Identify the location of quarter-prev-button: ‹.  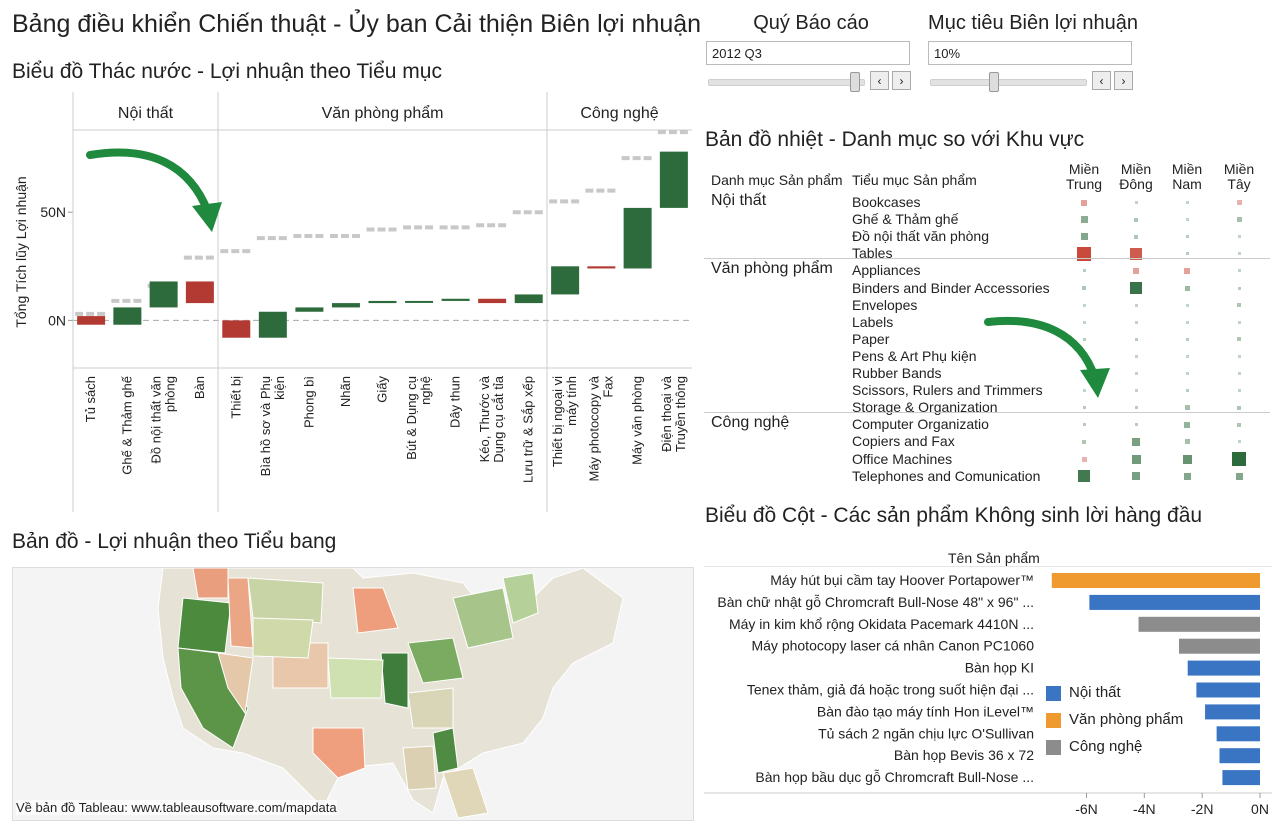
(879, 80).